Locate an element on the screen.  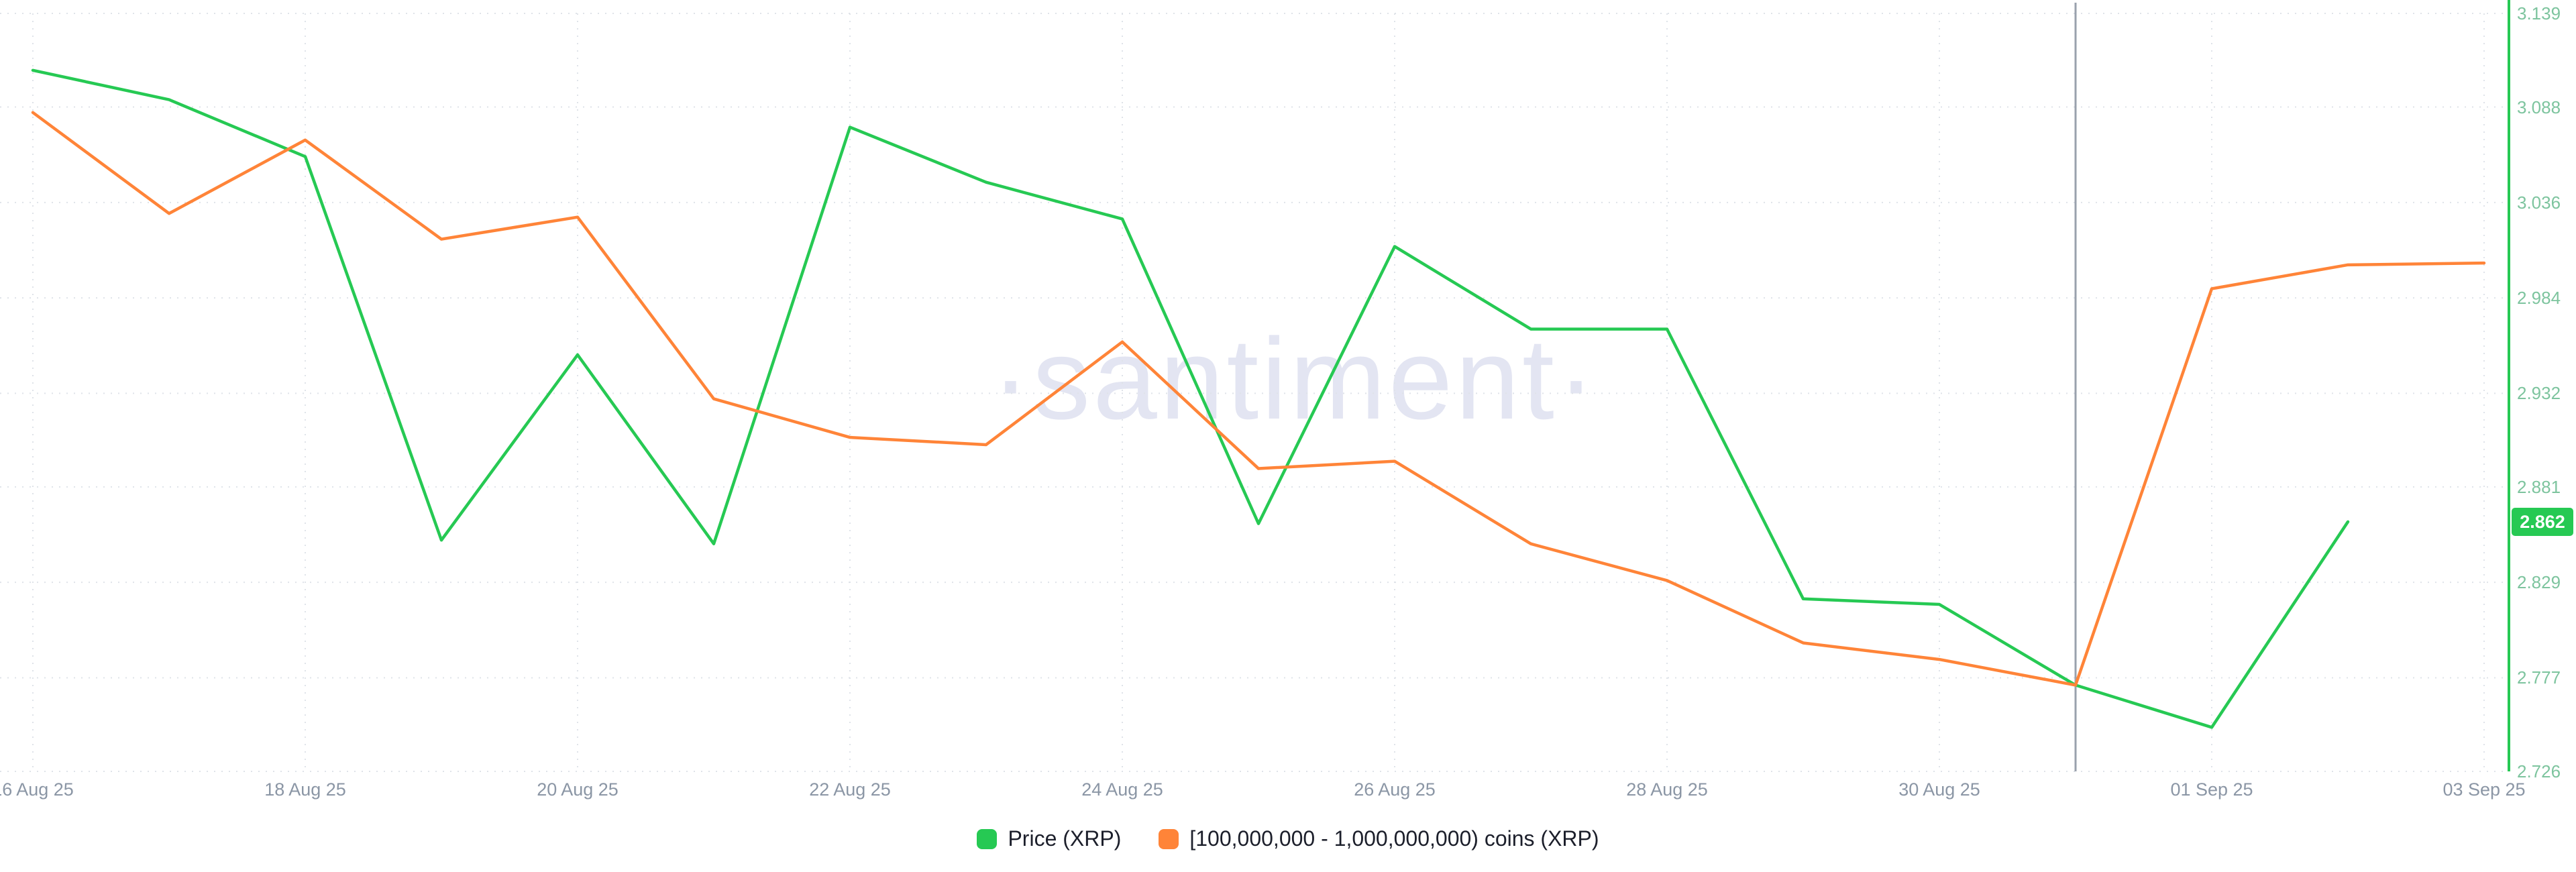
price-value-badge: 2.862 is located at coordinates (2542, 521).